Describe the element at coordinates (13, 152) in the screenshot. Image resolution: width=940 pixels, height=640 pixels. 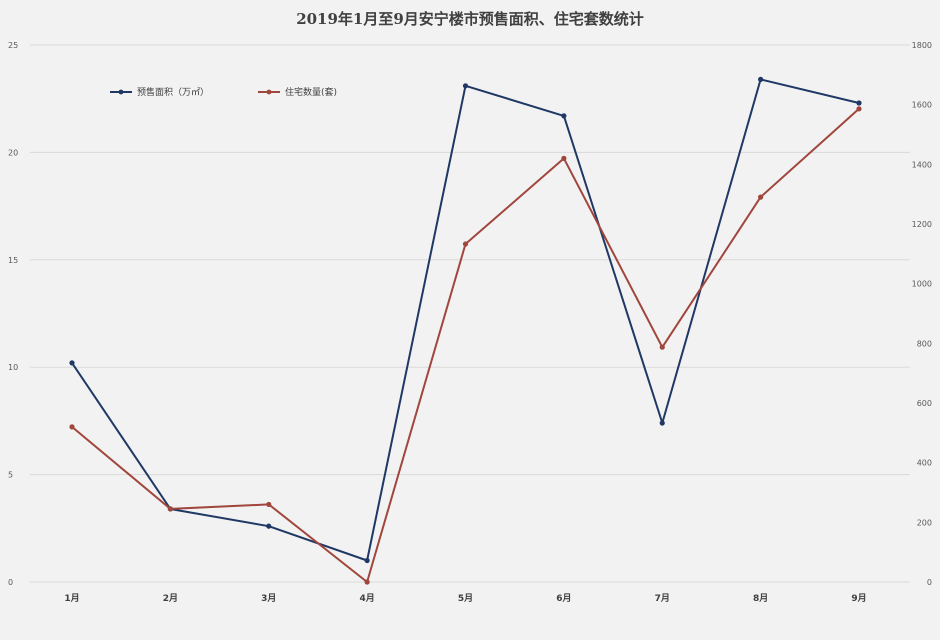
I see `left-tick-label: 20` at that location.